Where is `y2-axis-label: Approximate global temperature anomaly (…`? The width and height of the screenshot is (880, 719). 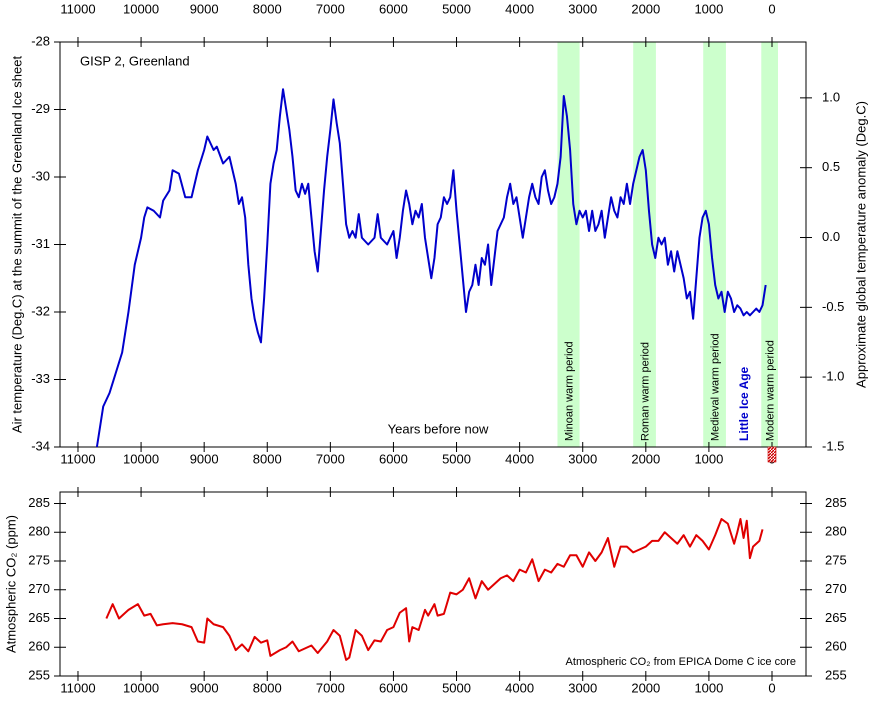
y2-axis-label: Approximate global temperature anomaly (… is located at coordinates (860, 244).